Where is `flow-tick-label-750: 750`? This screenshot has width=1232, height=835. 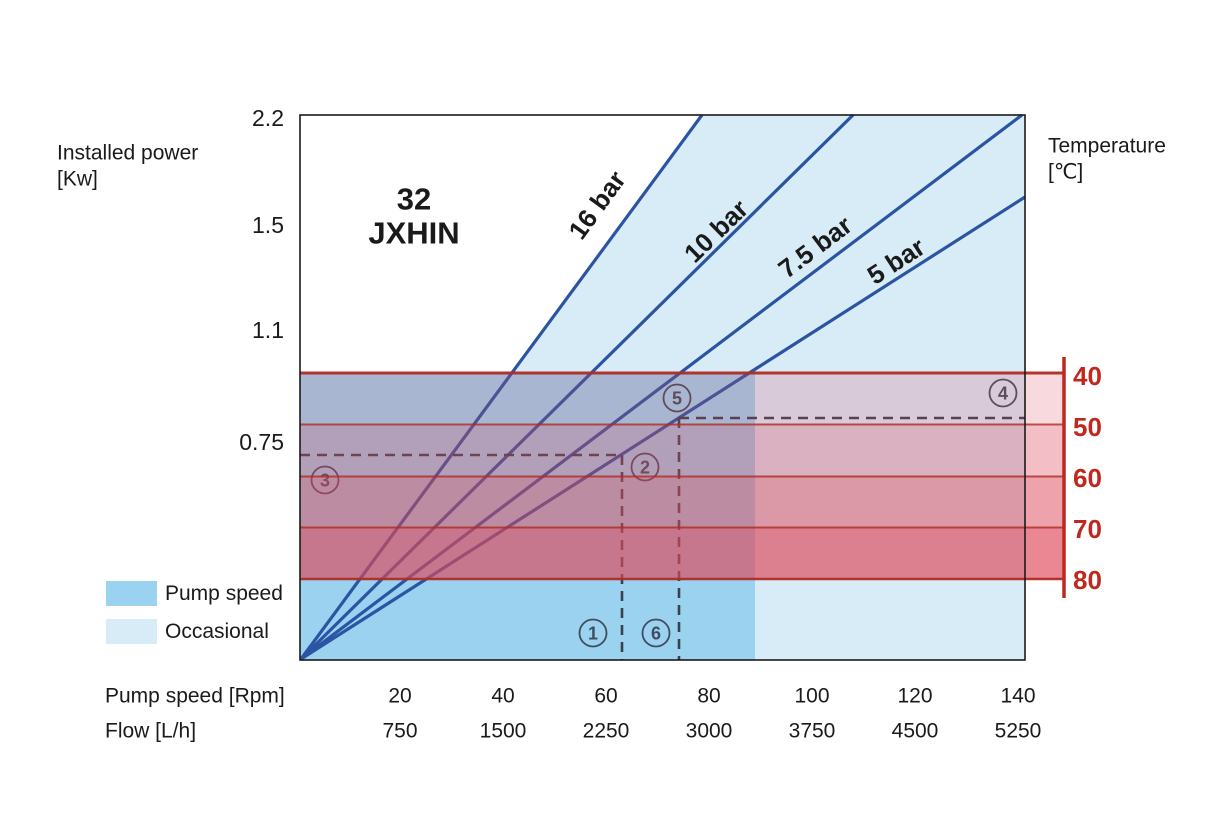
flow-tick-label-750: 750 is located at coordinates (399, 731).